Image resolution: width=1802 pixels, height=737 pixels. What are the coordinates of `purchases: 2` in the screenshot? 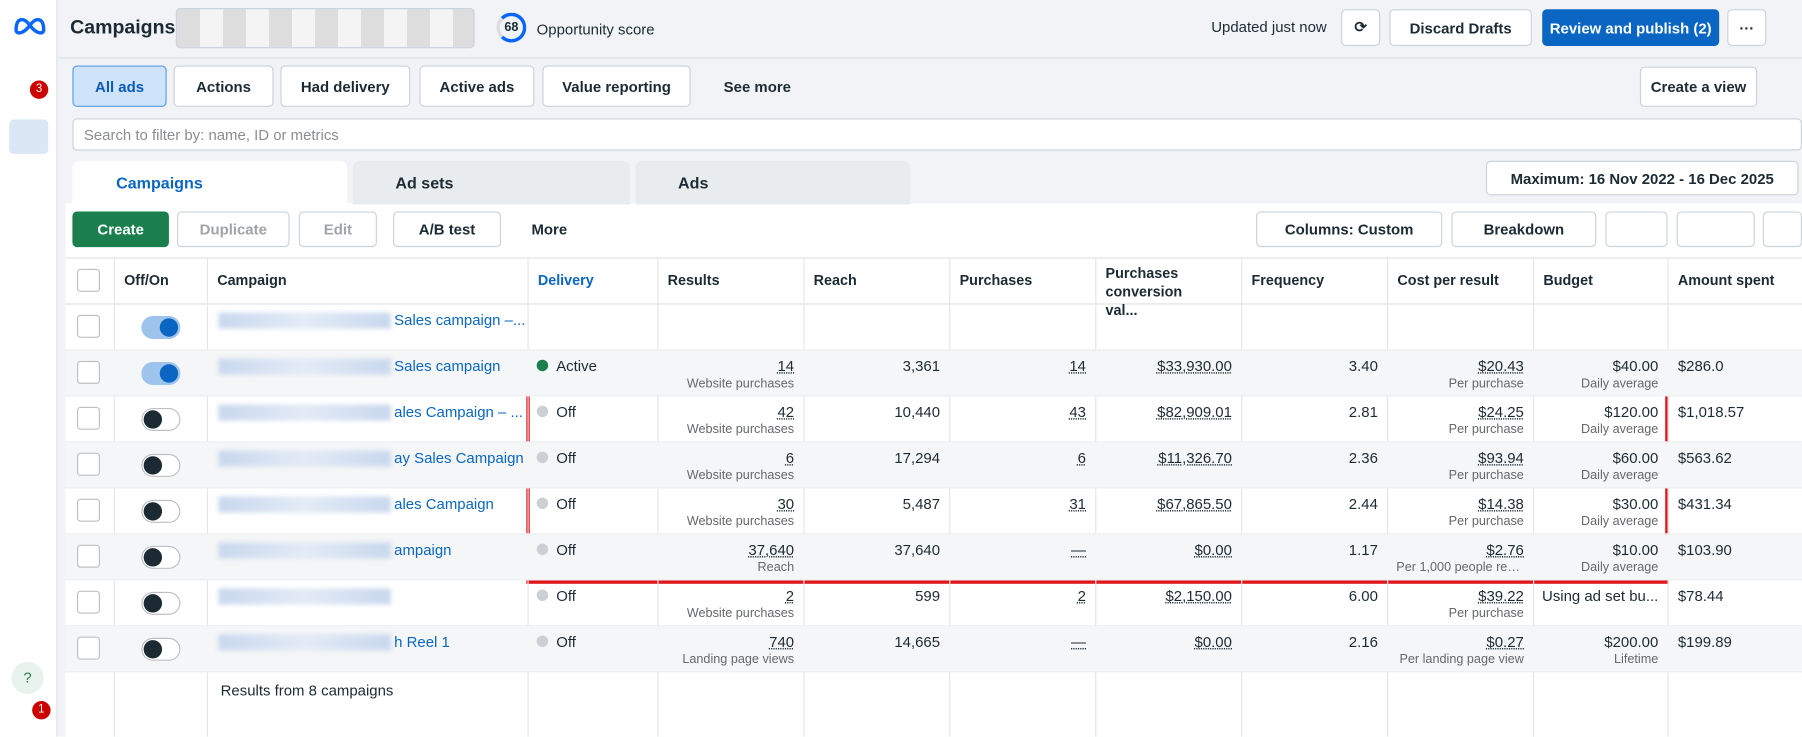 It's located at (1081, 596).